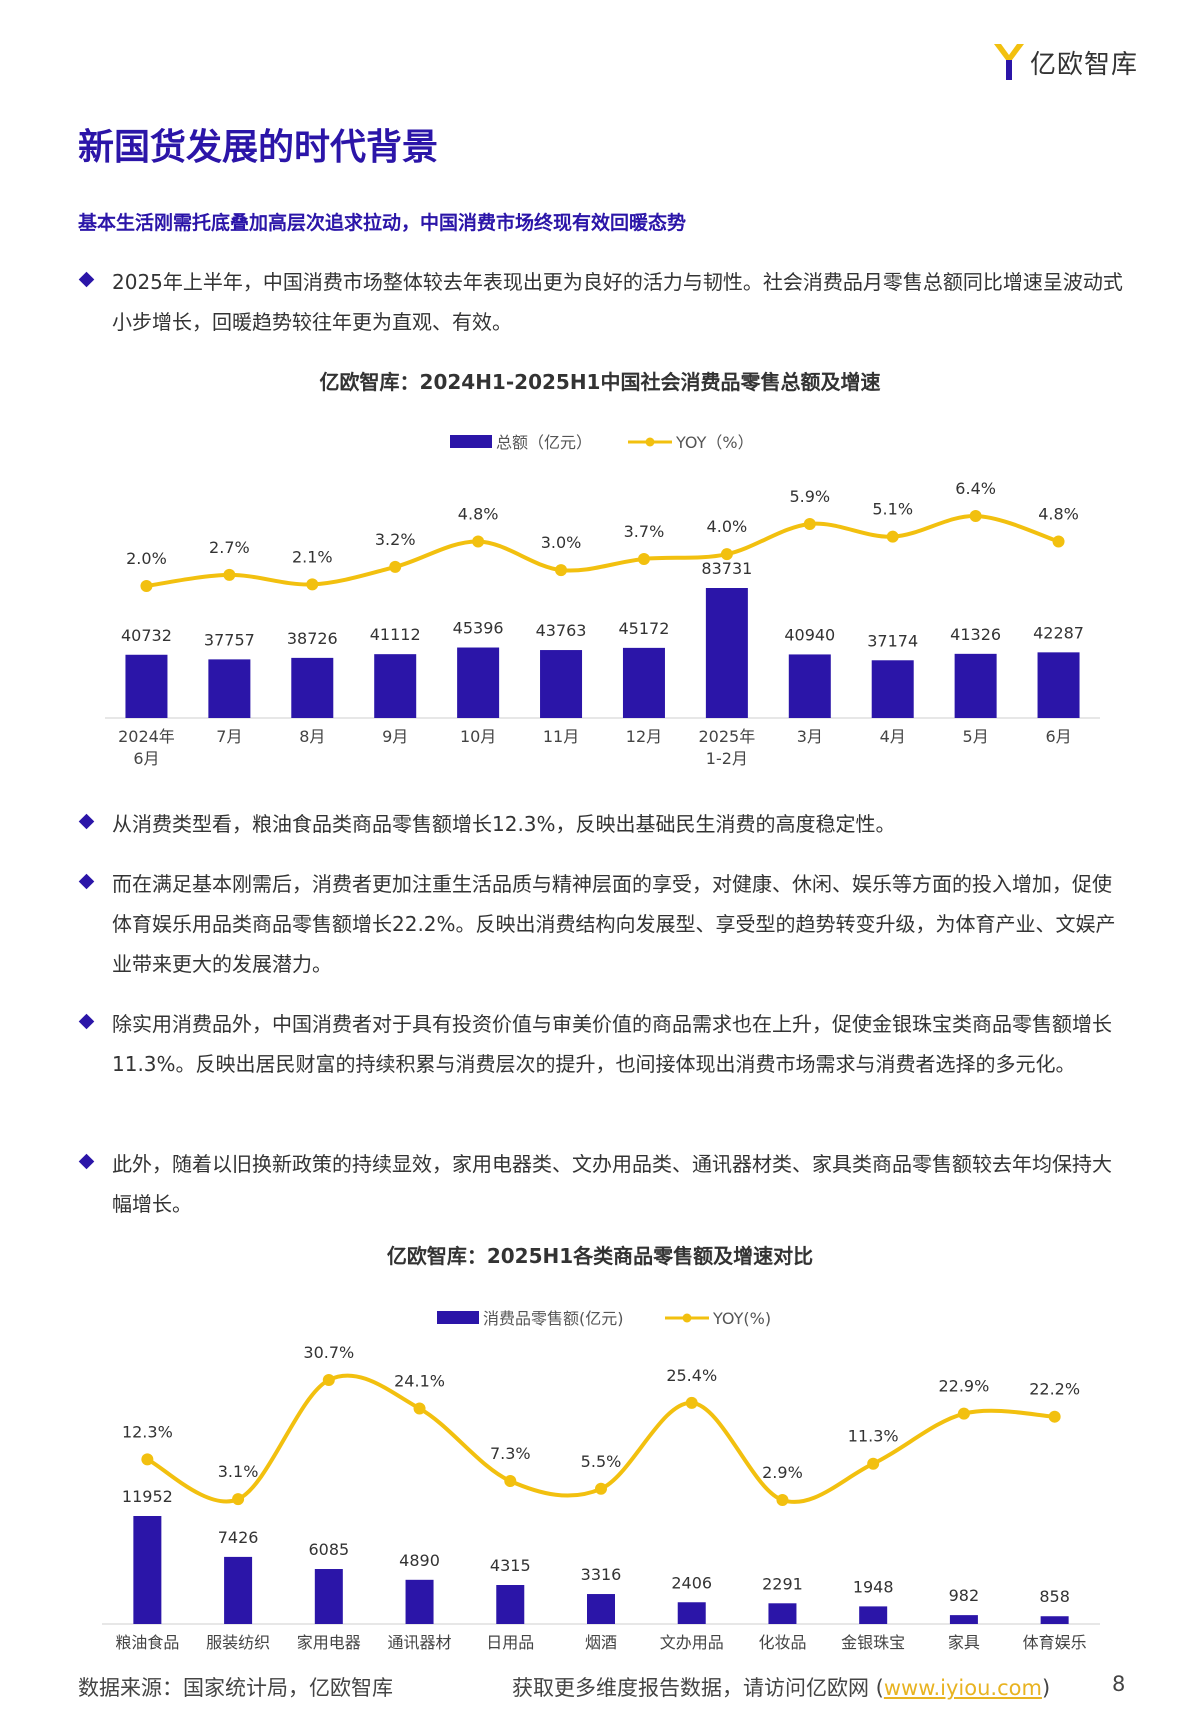 Image resolution: width=1200 pixels, height=1735 pixels. What do you see at coordinates (553, 1318) in the screenshot?
I see `legend-bar-label: 消费品零售额(亿元)` at bounding box center [553, 1318].